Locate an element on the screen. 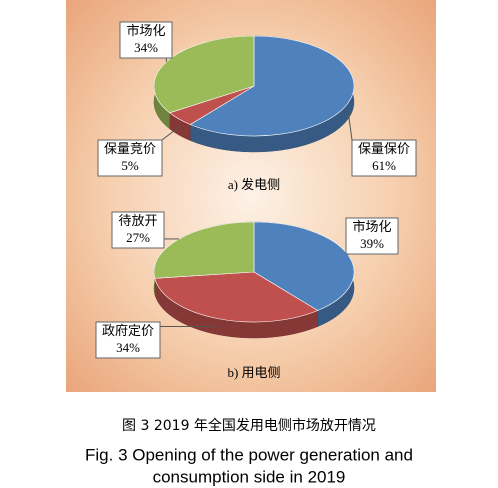 The width and height of the screenshot is (498, 488). data-label: 61% is located at coordinates (384, 165).